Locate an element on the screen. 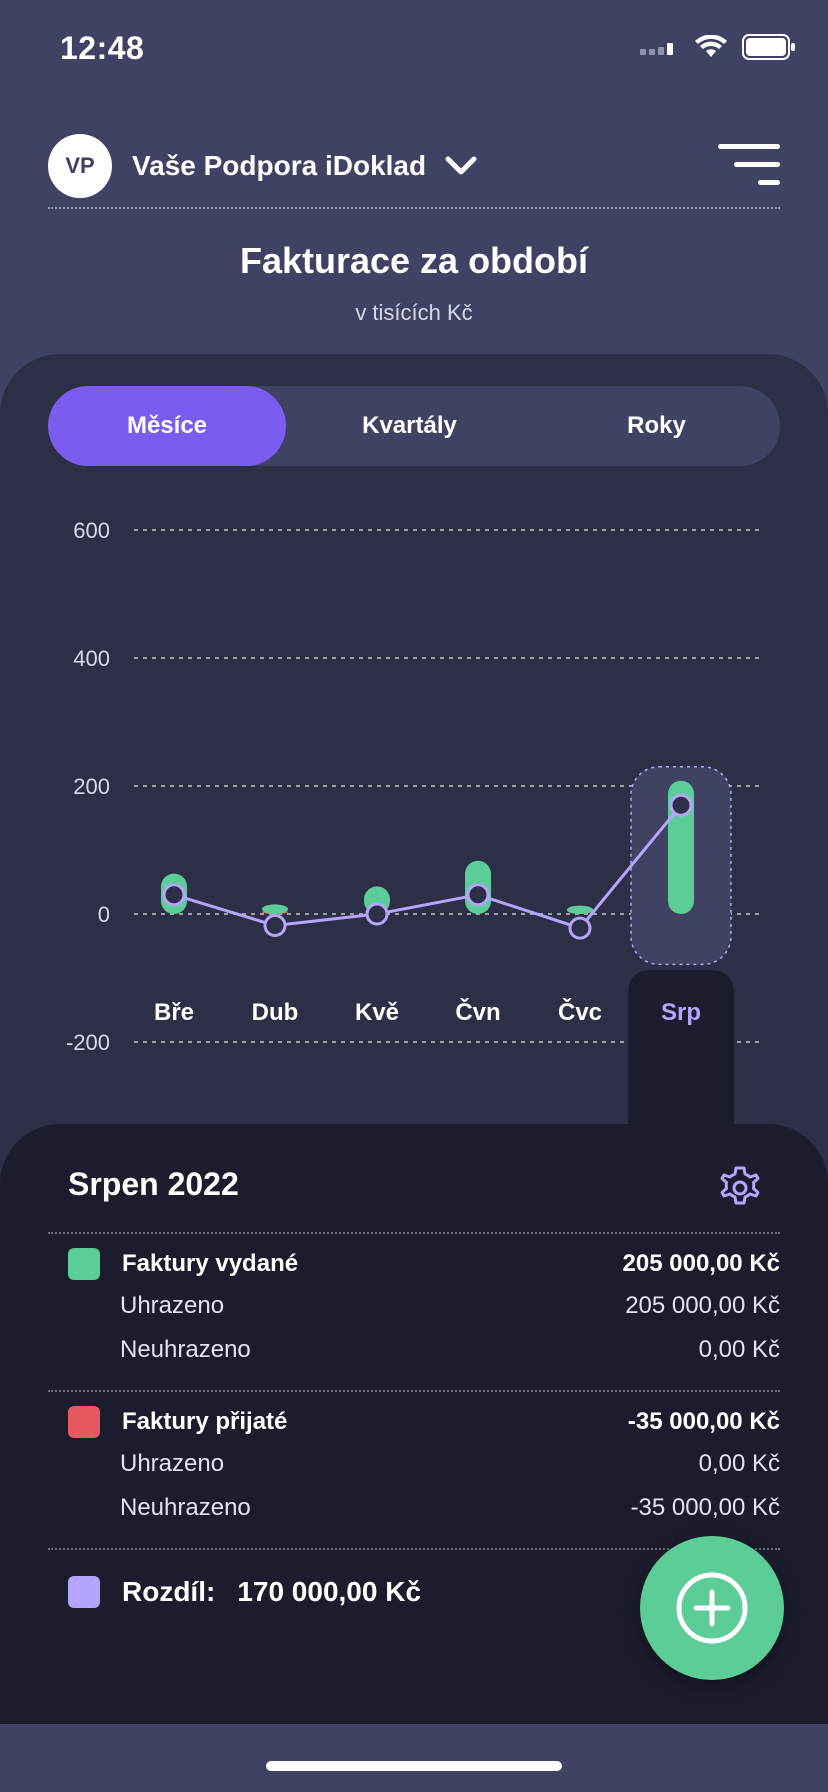 Image resolution: width=828 pixels, height=1792 pixels. issued-total: 205 000,00 Kč is located at coordinates (701, 1263).